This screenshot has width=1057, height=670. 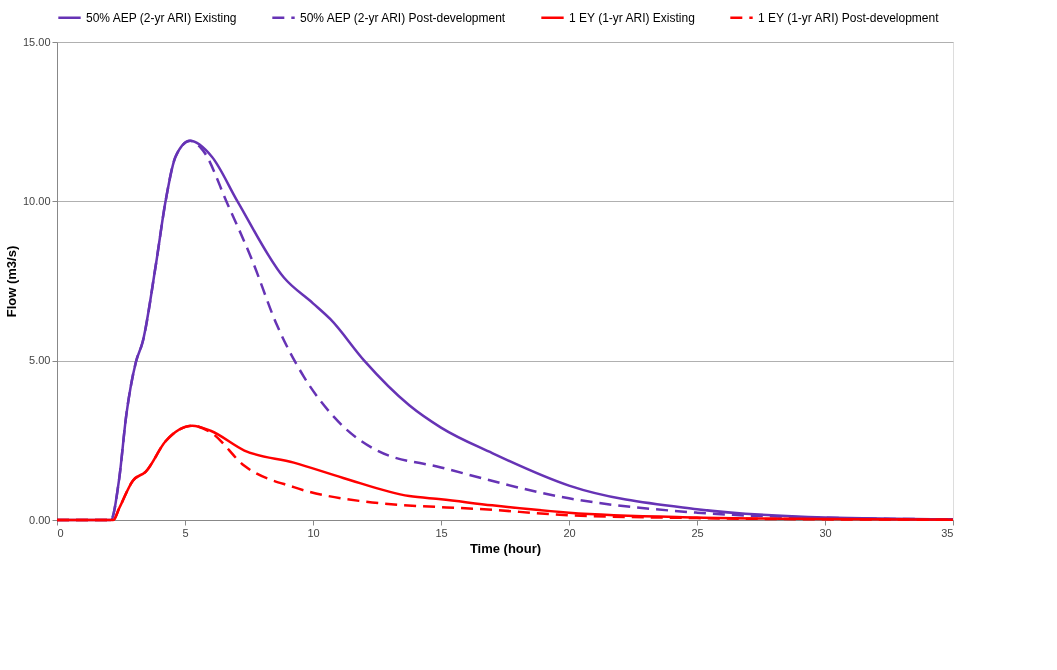 What do you see at coordinates (60, 532) in the screenshot?
I see `x-tick-label: 0` at bounding box center [60, 532].